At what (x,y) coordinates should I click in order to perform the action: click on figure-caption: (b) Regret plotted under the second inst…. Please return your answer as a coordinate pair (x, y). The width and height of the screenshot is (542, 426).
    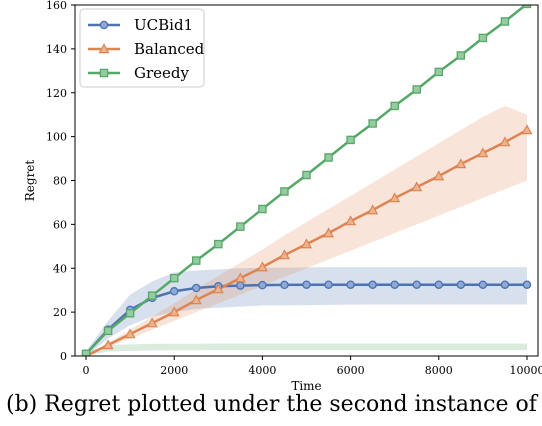
    Looking at the image, I should click on (274, 404).